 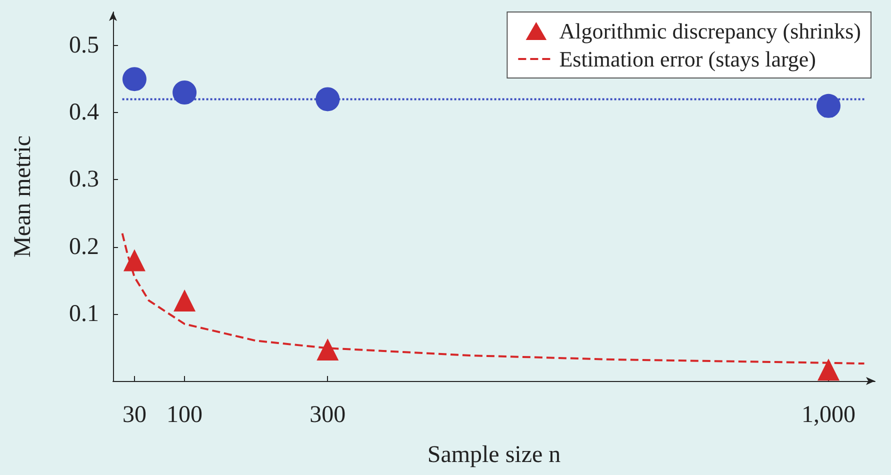 What do you see at coordinates (328, 415) in the screenshot?
I see `x-tick-label: 300` at bounding box center [328, 415].